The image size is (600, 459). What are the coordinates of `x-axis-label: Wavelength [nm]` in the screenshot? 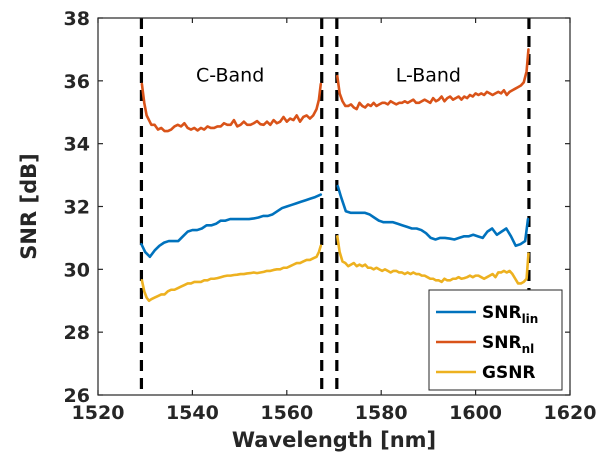 It's located at (334, 440).